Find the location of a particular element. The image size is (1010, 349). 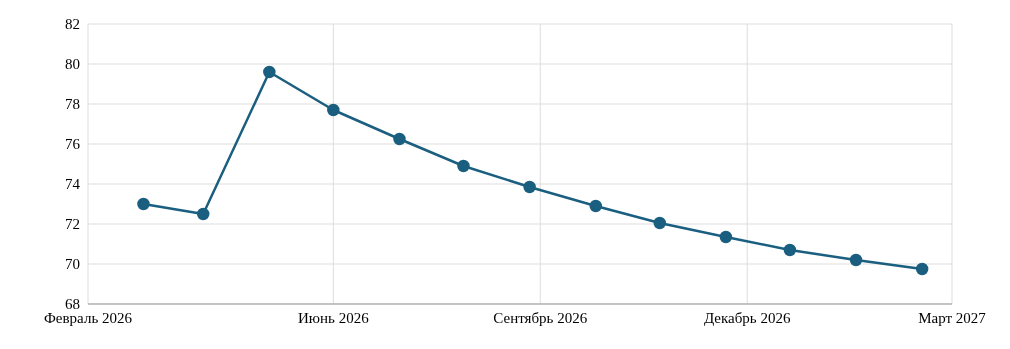

x-tick-label: Март 2027 is located at coordinates (952, 317).